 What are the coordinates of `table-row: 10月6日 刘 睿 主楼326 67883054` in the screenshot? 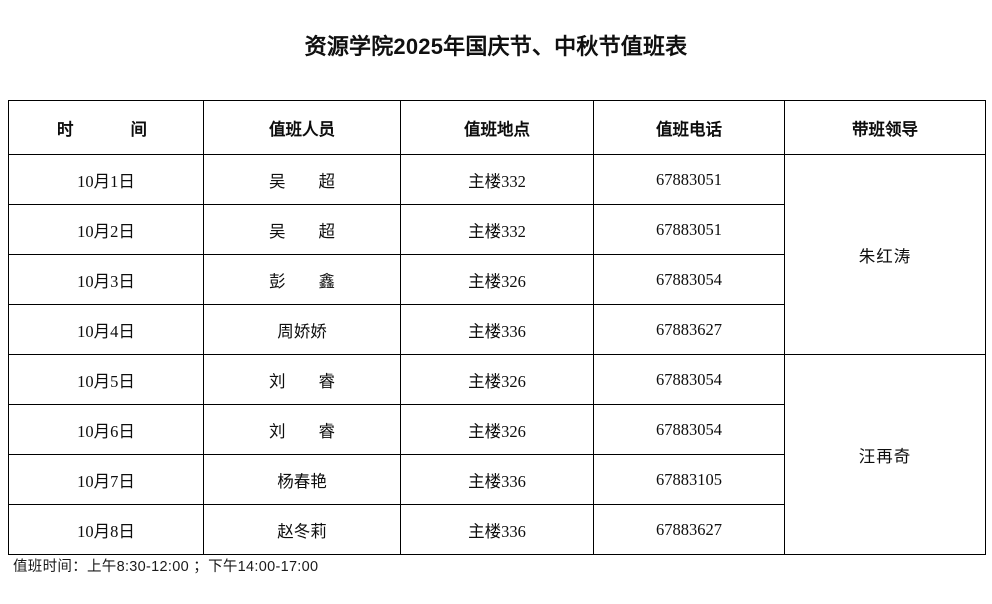 It's located at (497, 429).